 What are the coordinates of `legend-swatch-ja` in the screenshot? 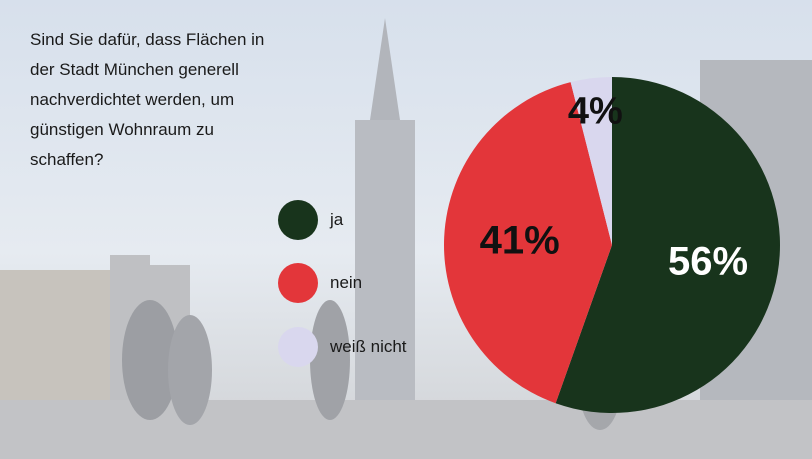 It's located at (298, 220).